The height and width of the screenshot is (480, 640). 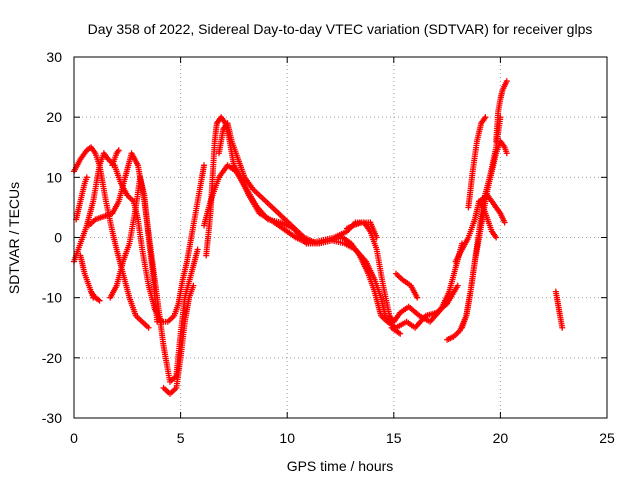 What do you see at coordinates (52, 418) in the screenshot?
I see `y-tick-label: -30` at bounding box center [52, 418].